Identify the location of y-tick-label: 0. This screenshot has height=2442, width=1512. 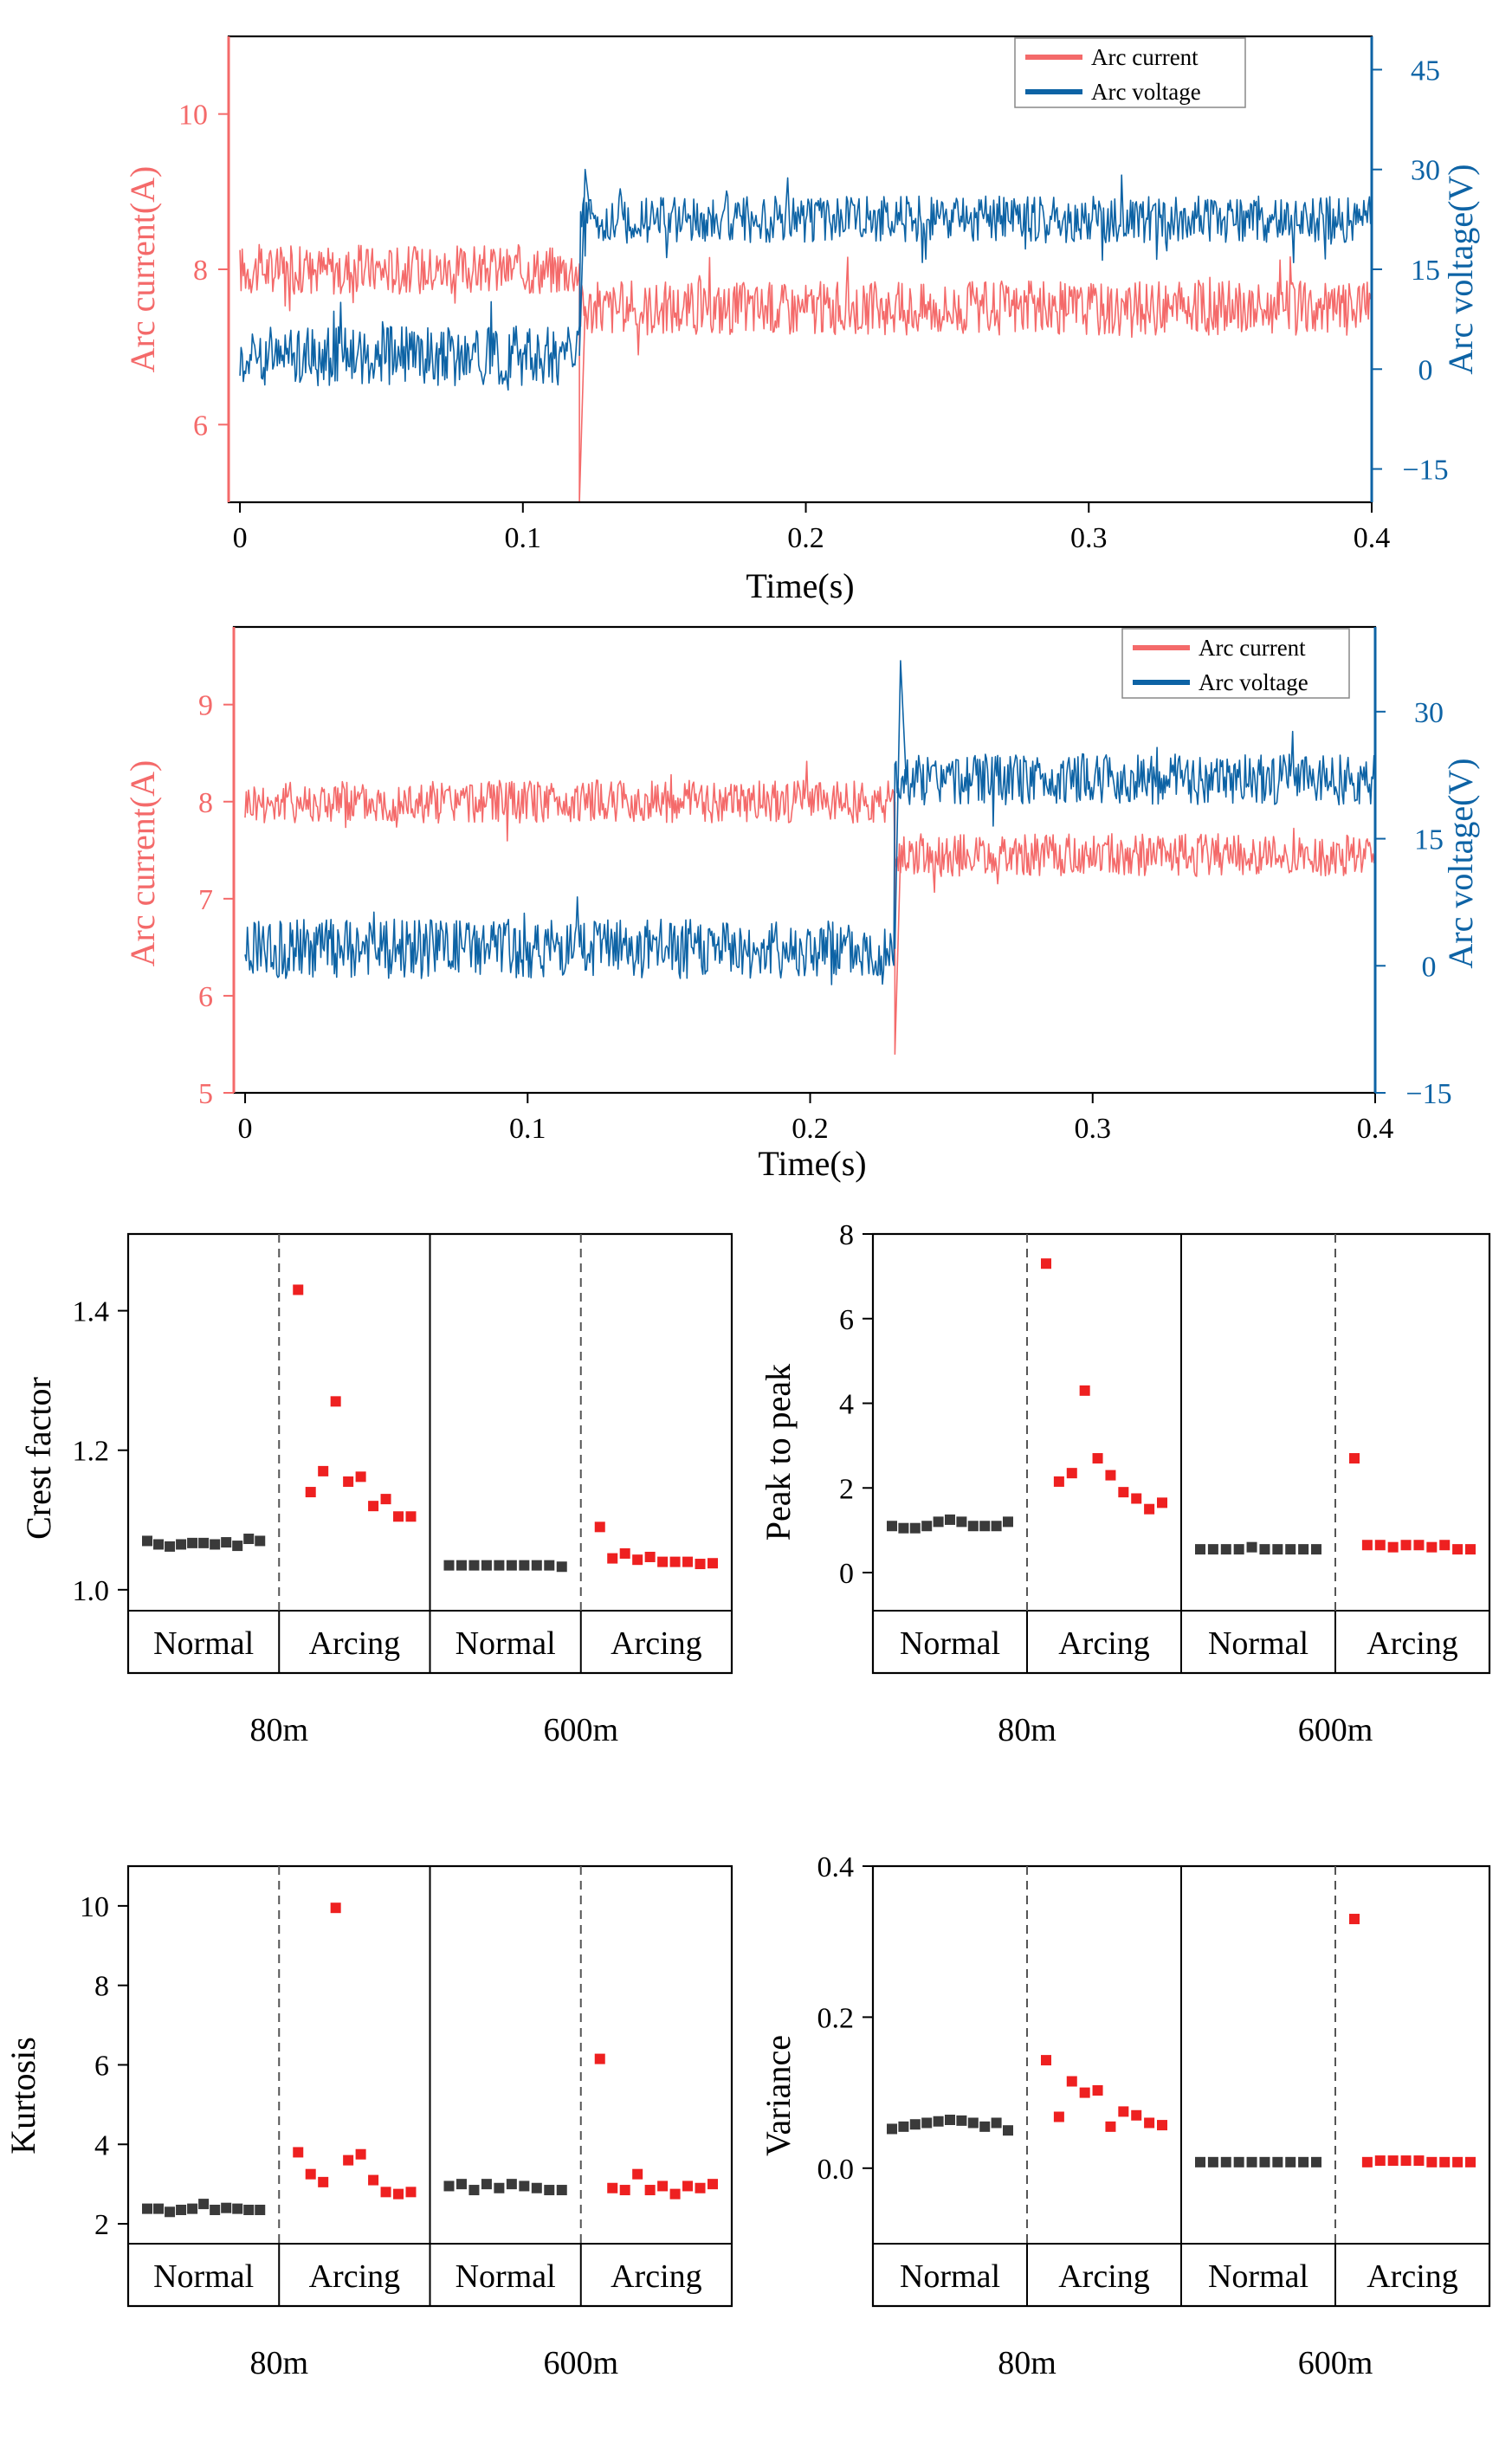
(846, 1574).